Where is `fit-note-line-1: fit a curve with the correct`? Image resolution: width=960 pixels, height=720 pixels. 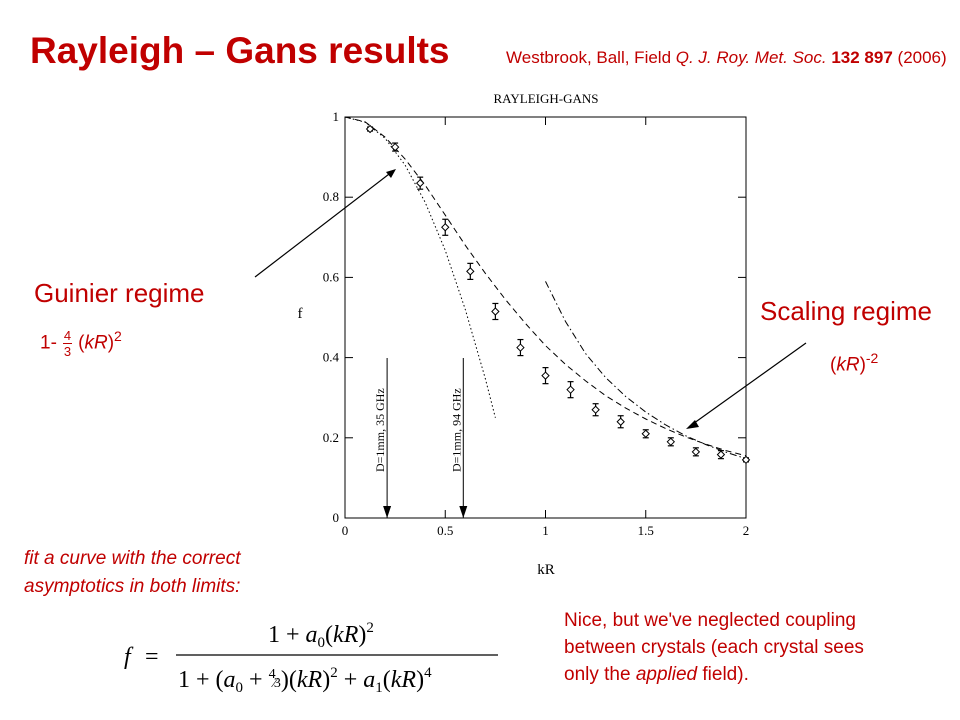 fit-note-line-1: fit a curve with the correct is located at coordinates (132, 558).